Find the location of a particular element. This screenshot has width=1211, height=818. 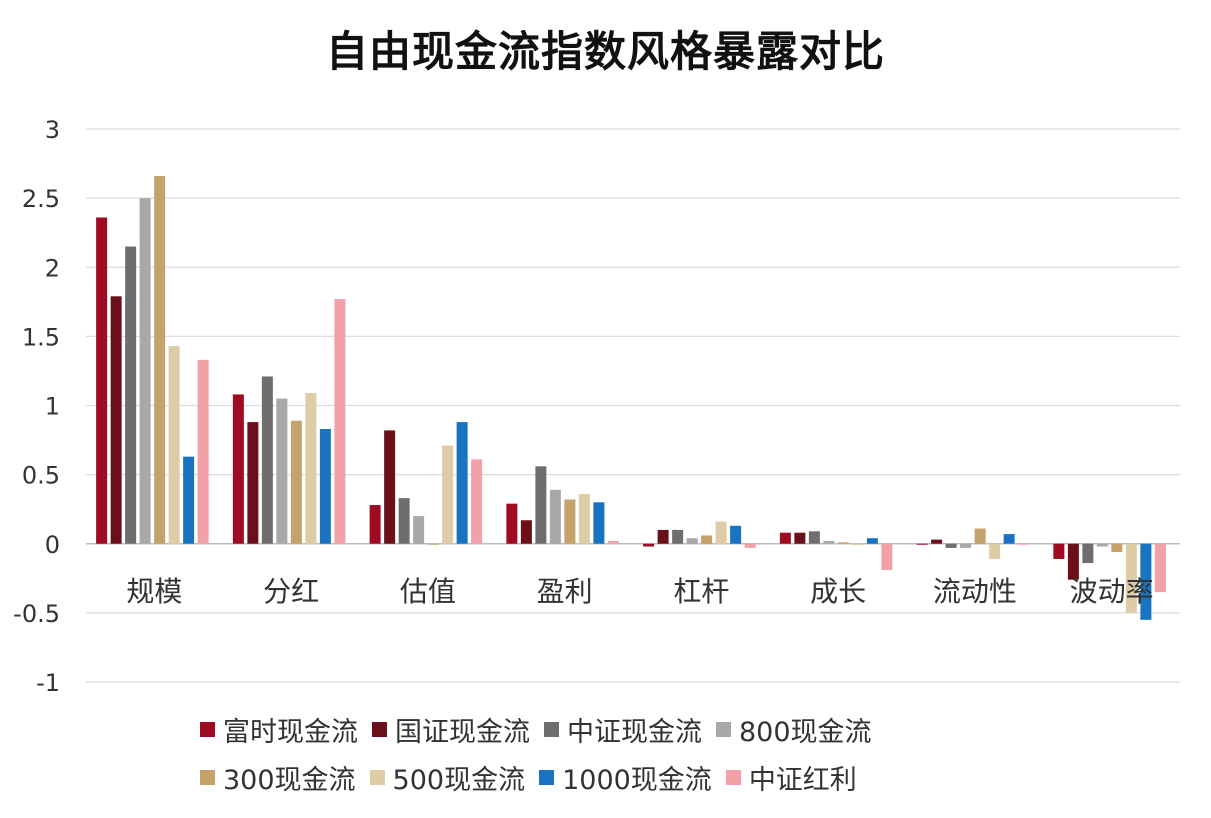

legend-item: 富时现金流 is located at coordinates (279, 730).